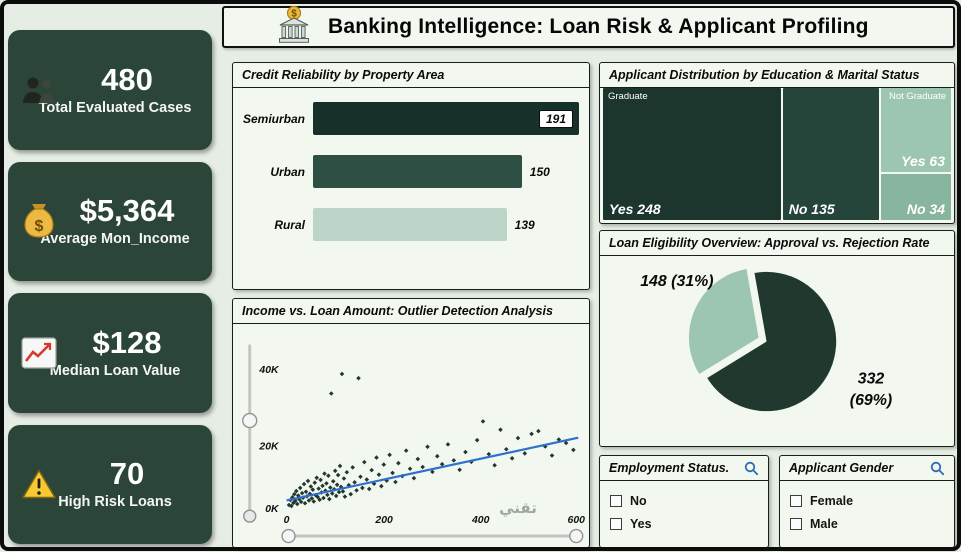 The height and width of the screenshot is (552, 961). Describe the element at coordinates (110, 353) in the screenshot. I see `kpi-card-2: $128 Median Loan Value` at that location.